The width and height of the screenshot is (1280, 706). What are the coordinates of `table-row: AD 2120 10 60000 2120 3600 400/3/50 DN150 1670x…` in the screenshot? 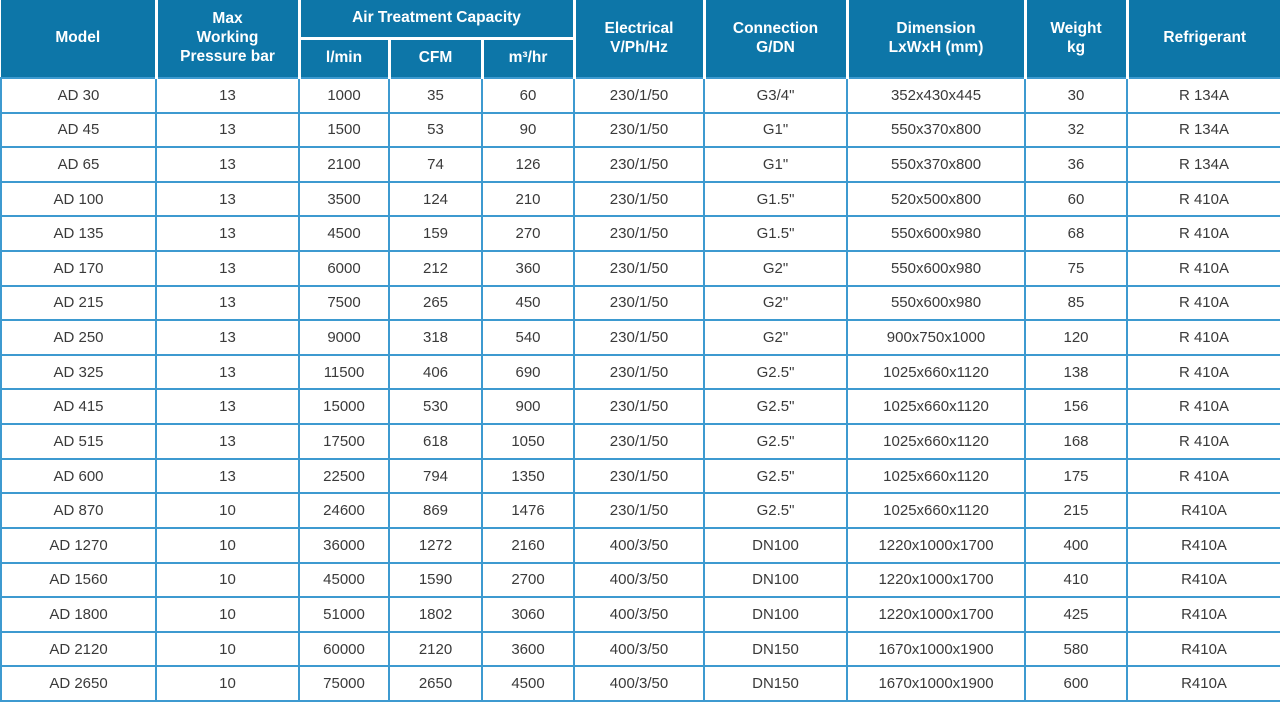 It's located at (640, 649).